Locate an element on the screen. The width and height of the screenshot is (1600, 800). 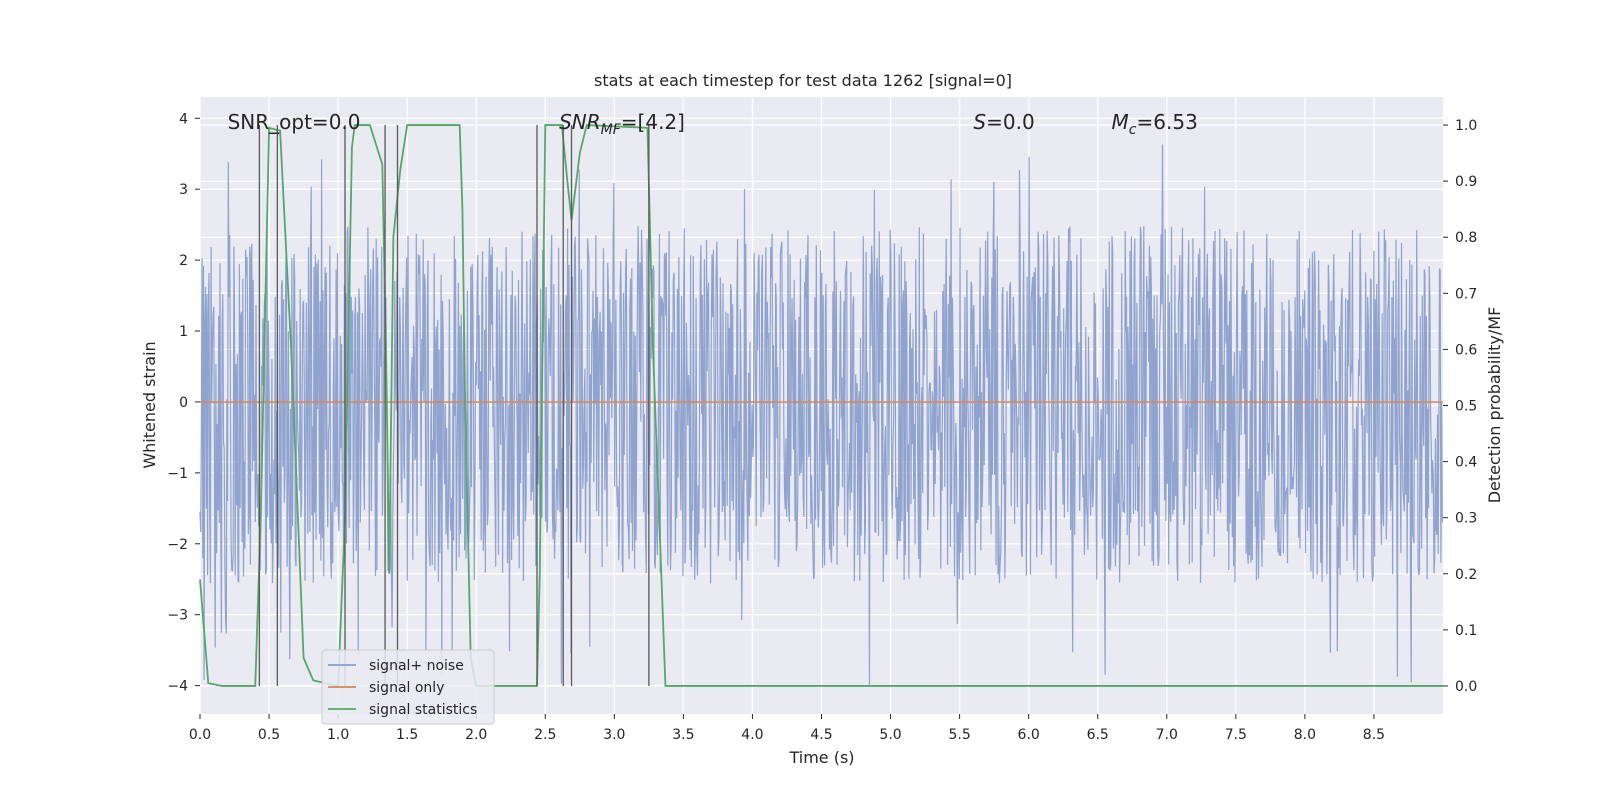
x-tick-label: 2.5 is located at coordinates (545, 735).